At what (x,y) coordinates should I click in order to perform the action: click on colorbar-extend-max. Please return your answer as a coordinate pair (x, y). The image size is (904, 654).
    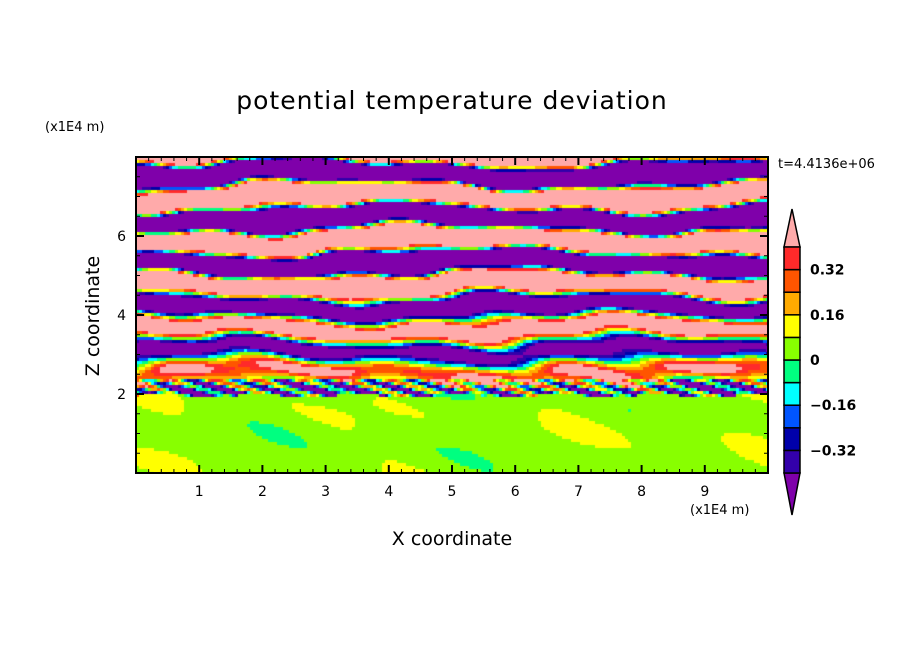
    Looking at the image, I should click on (792, 228).